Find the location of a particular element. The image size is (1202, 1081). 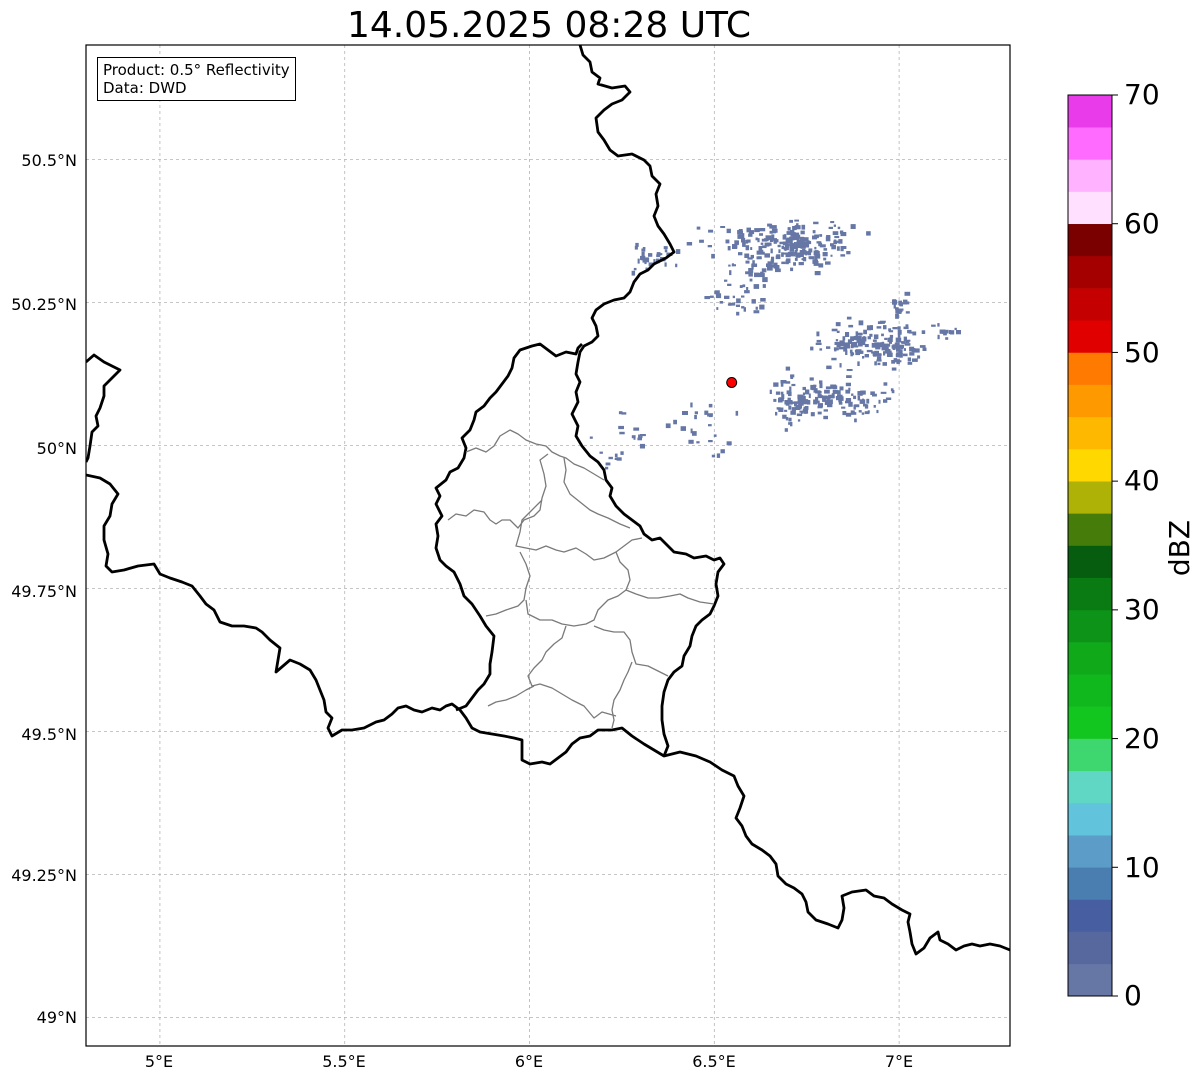

colorbar-label: dBZ is located at coordinates (1179, 548).